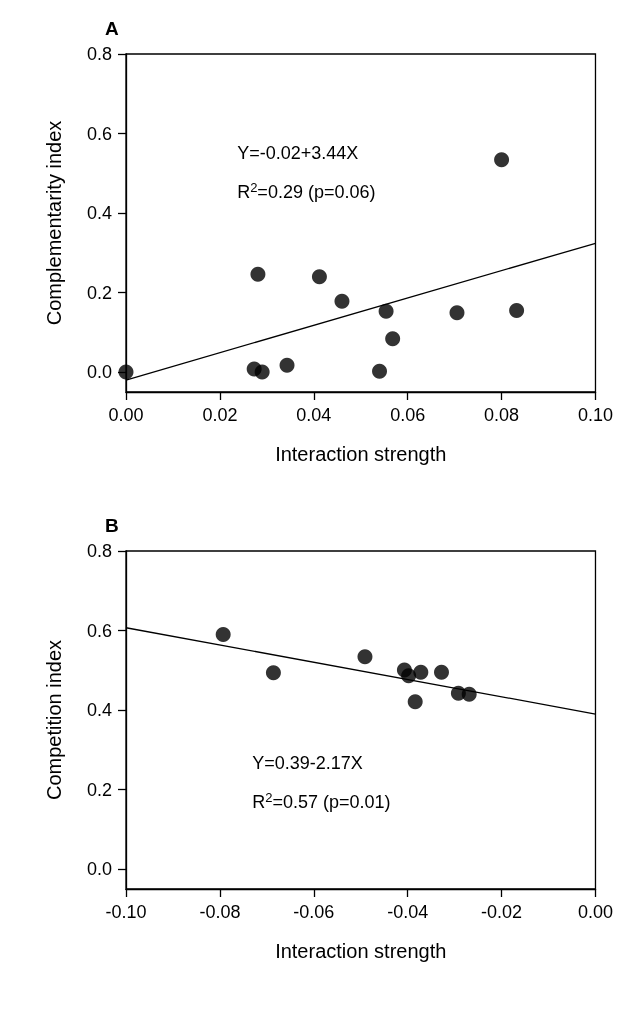 This screenshot has width=624, height=1010. Describe the element at coordinates (220, 912) in the screenshot. I see `x-tick-label: -0.08` at that location.